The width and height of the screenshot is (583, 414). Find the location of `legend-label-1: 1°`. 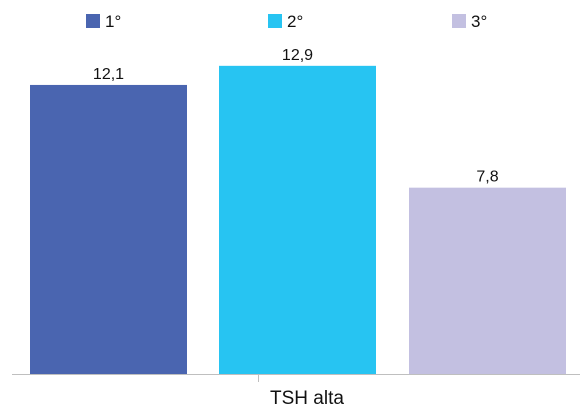

legend-label-1: 1° is located at coordinates (113, 21).